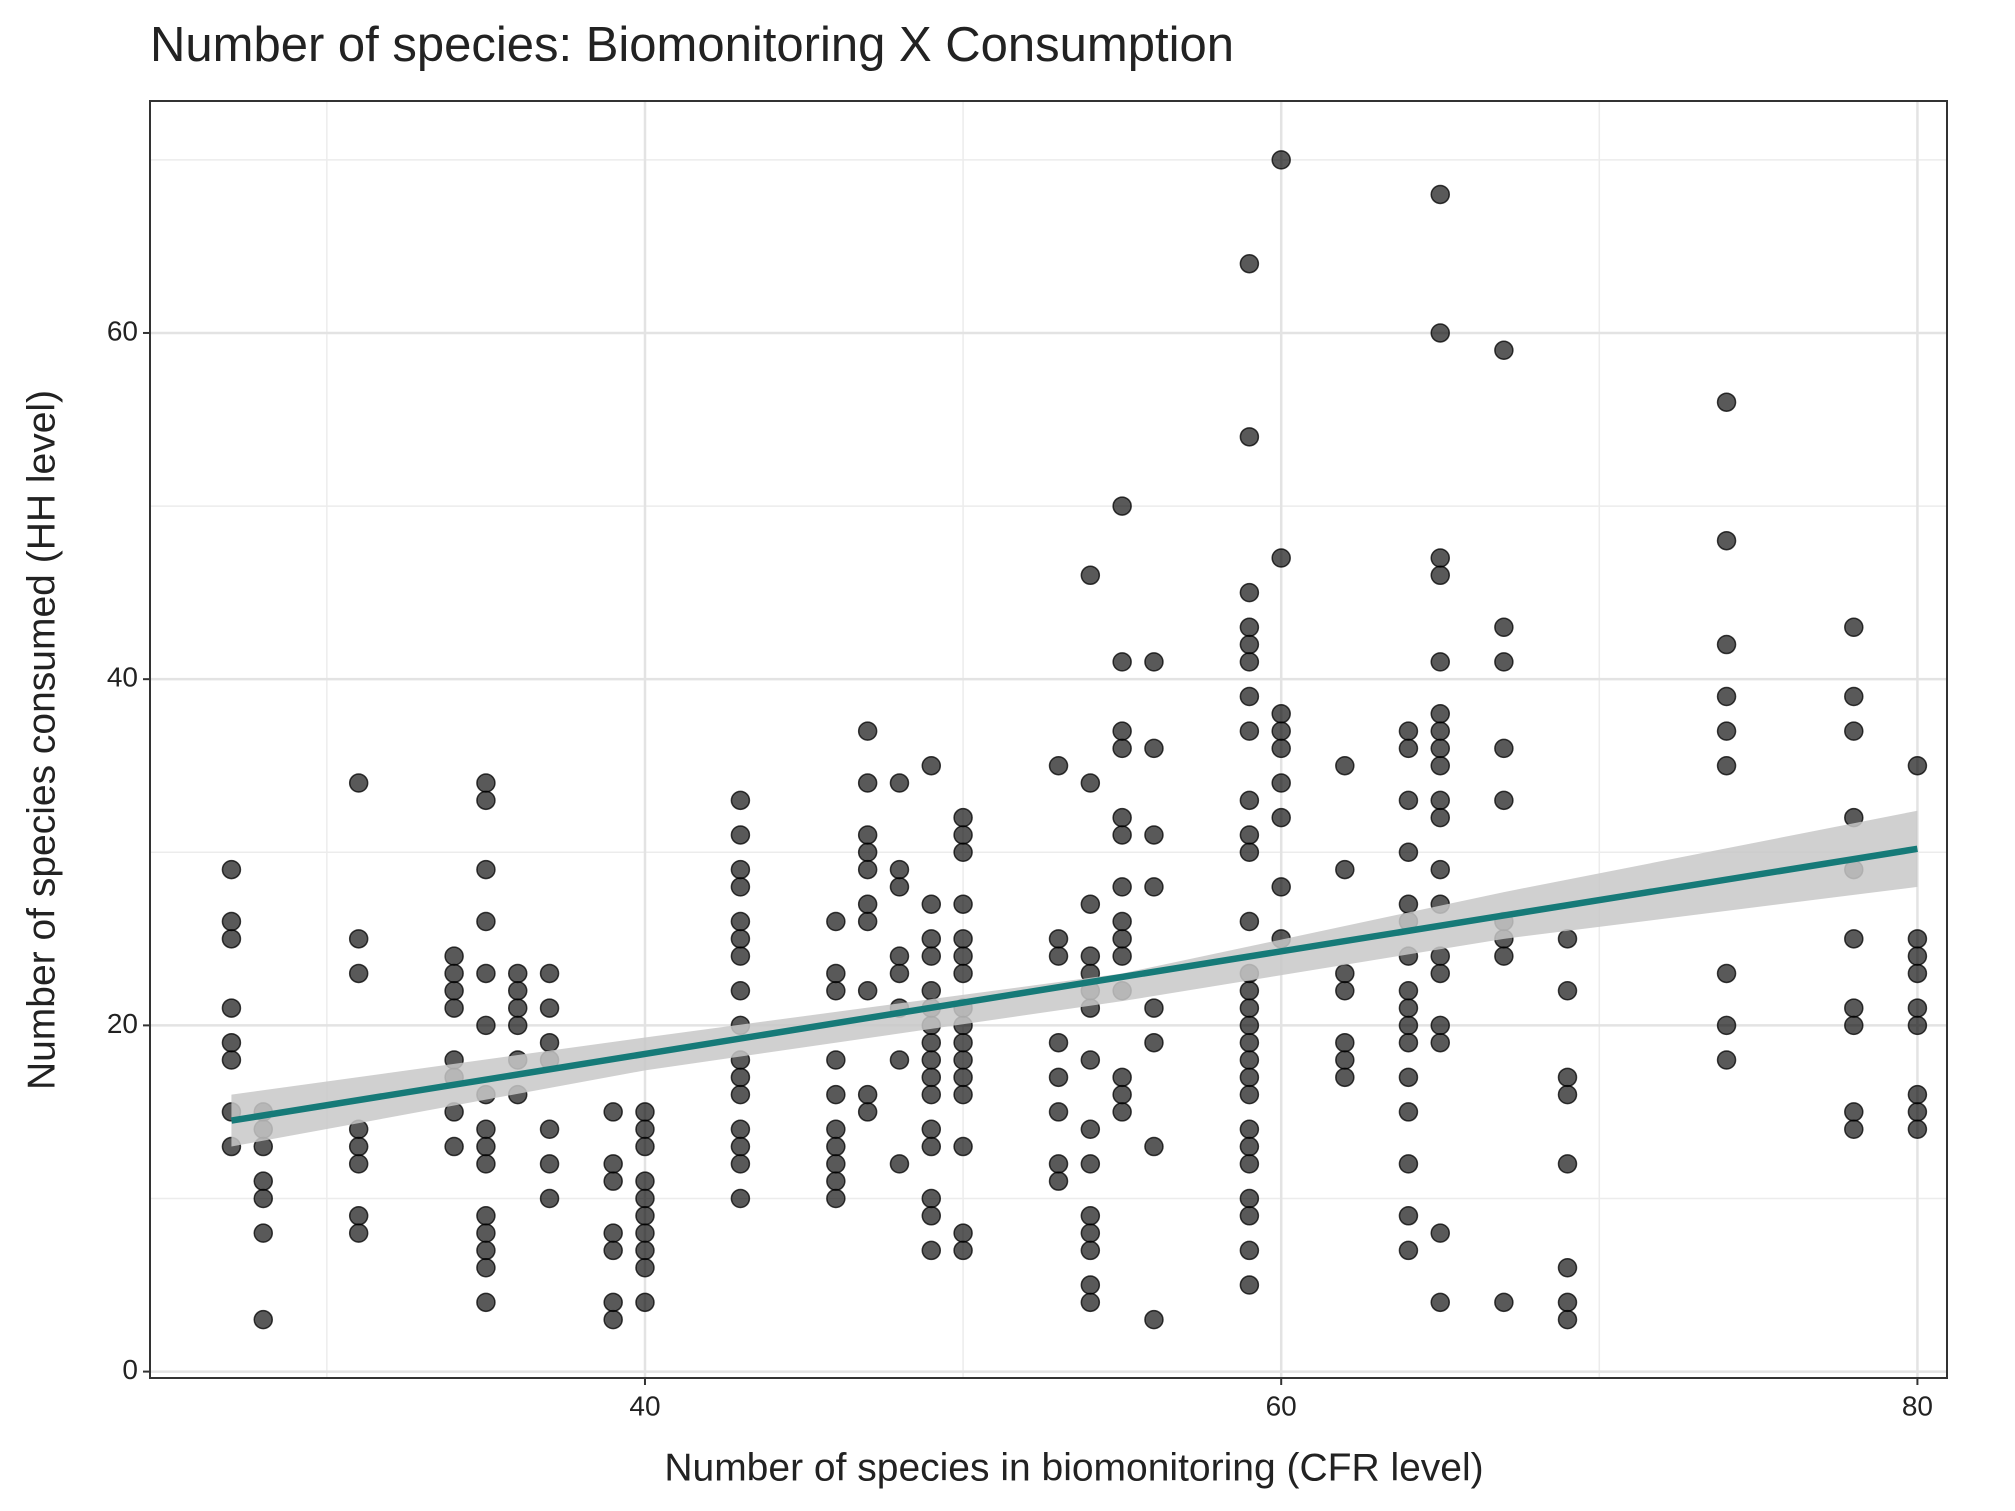 The image size is (2015, 1511). What do you see at coordinates (122, 677) in the screenshot?
I see `y-tick-label: 40` at bounding box center [122, 677].